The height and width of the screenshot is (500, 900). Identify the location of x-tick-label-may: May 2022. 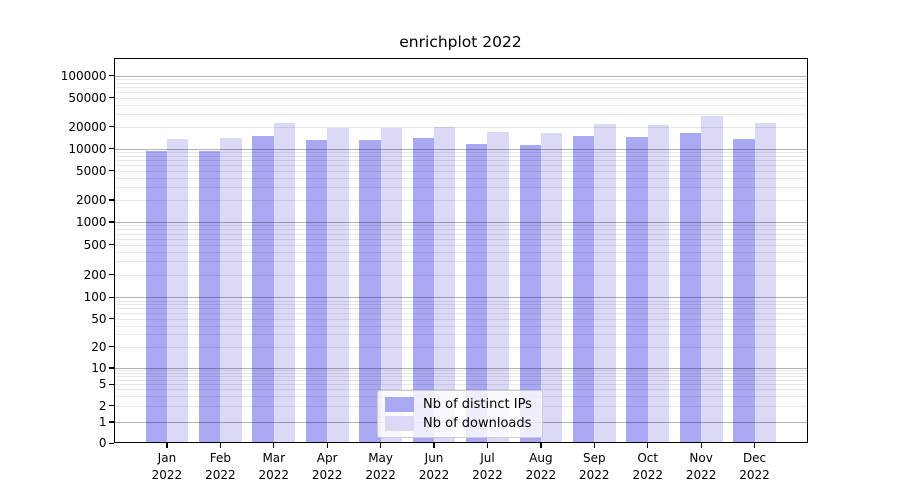
(380, 466).